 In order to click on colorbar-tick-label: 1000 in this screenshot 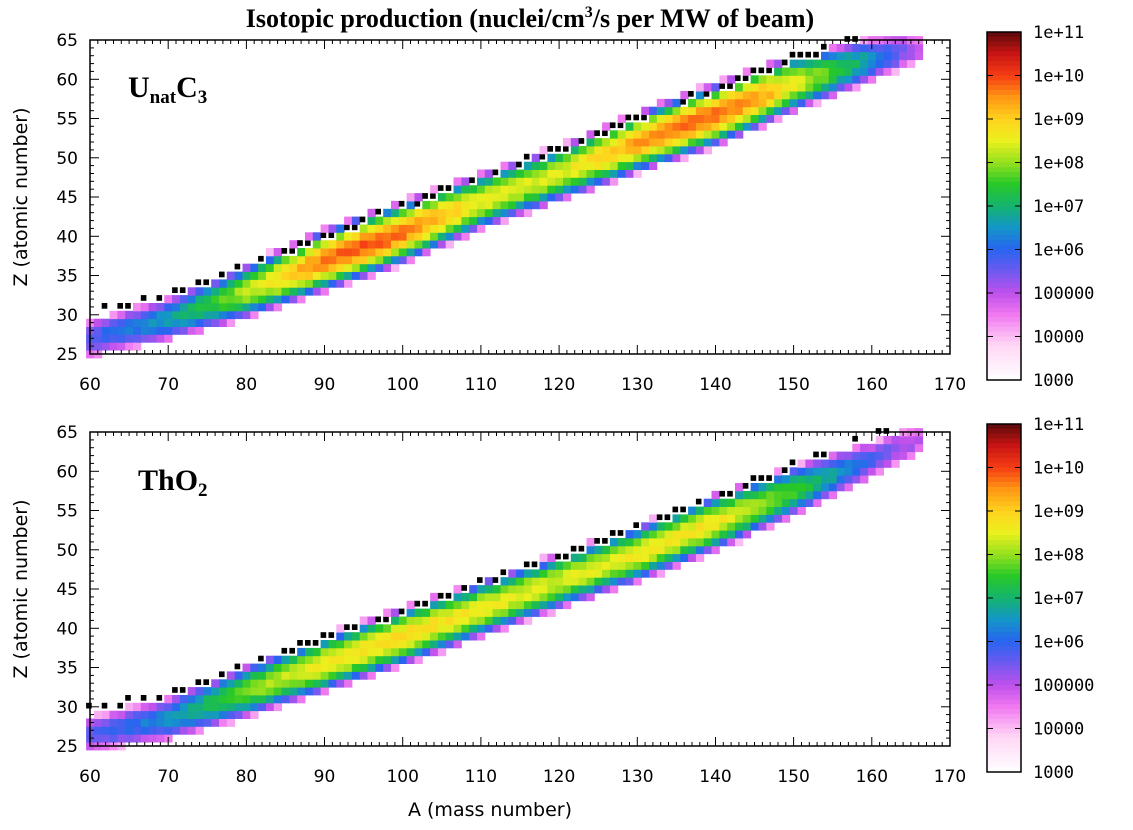, I will do `click(1053, 773)`.